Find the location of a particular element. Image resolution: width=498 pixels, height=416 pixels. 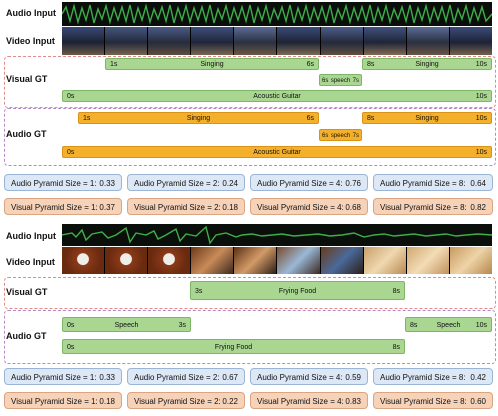

score-value: 0.67 is located at coordinates (230, 377).